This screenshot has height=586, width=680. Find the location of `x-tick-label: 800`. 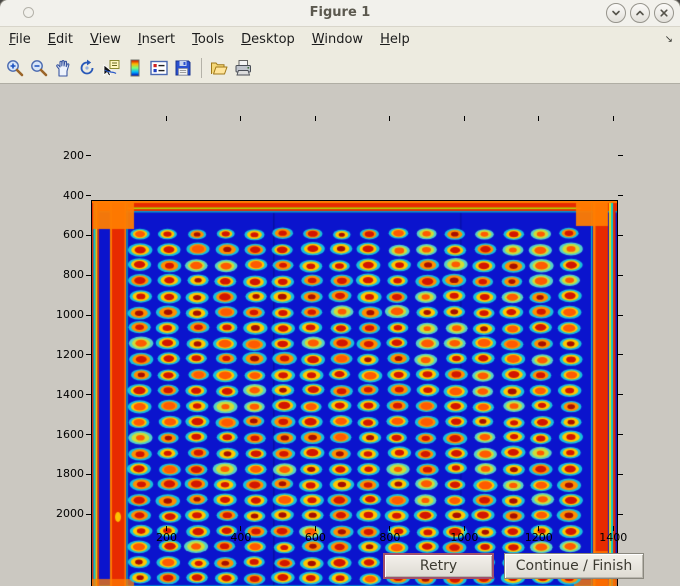

x-tick-label: 800 is located at coordinates (390, 537).